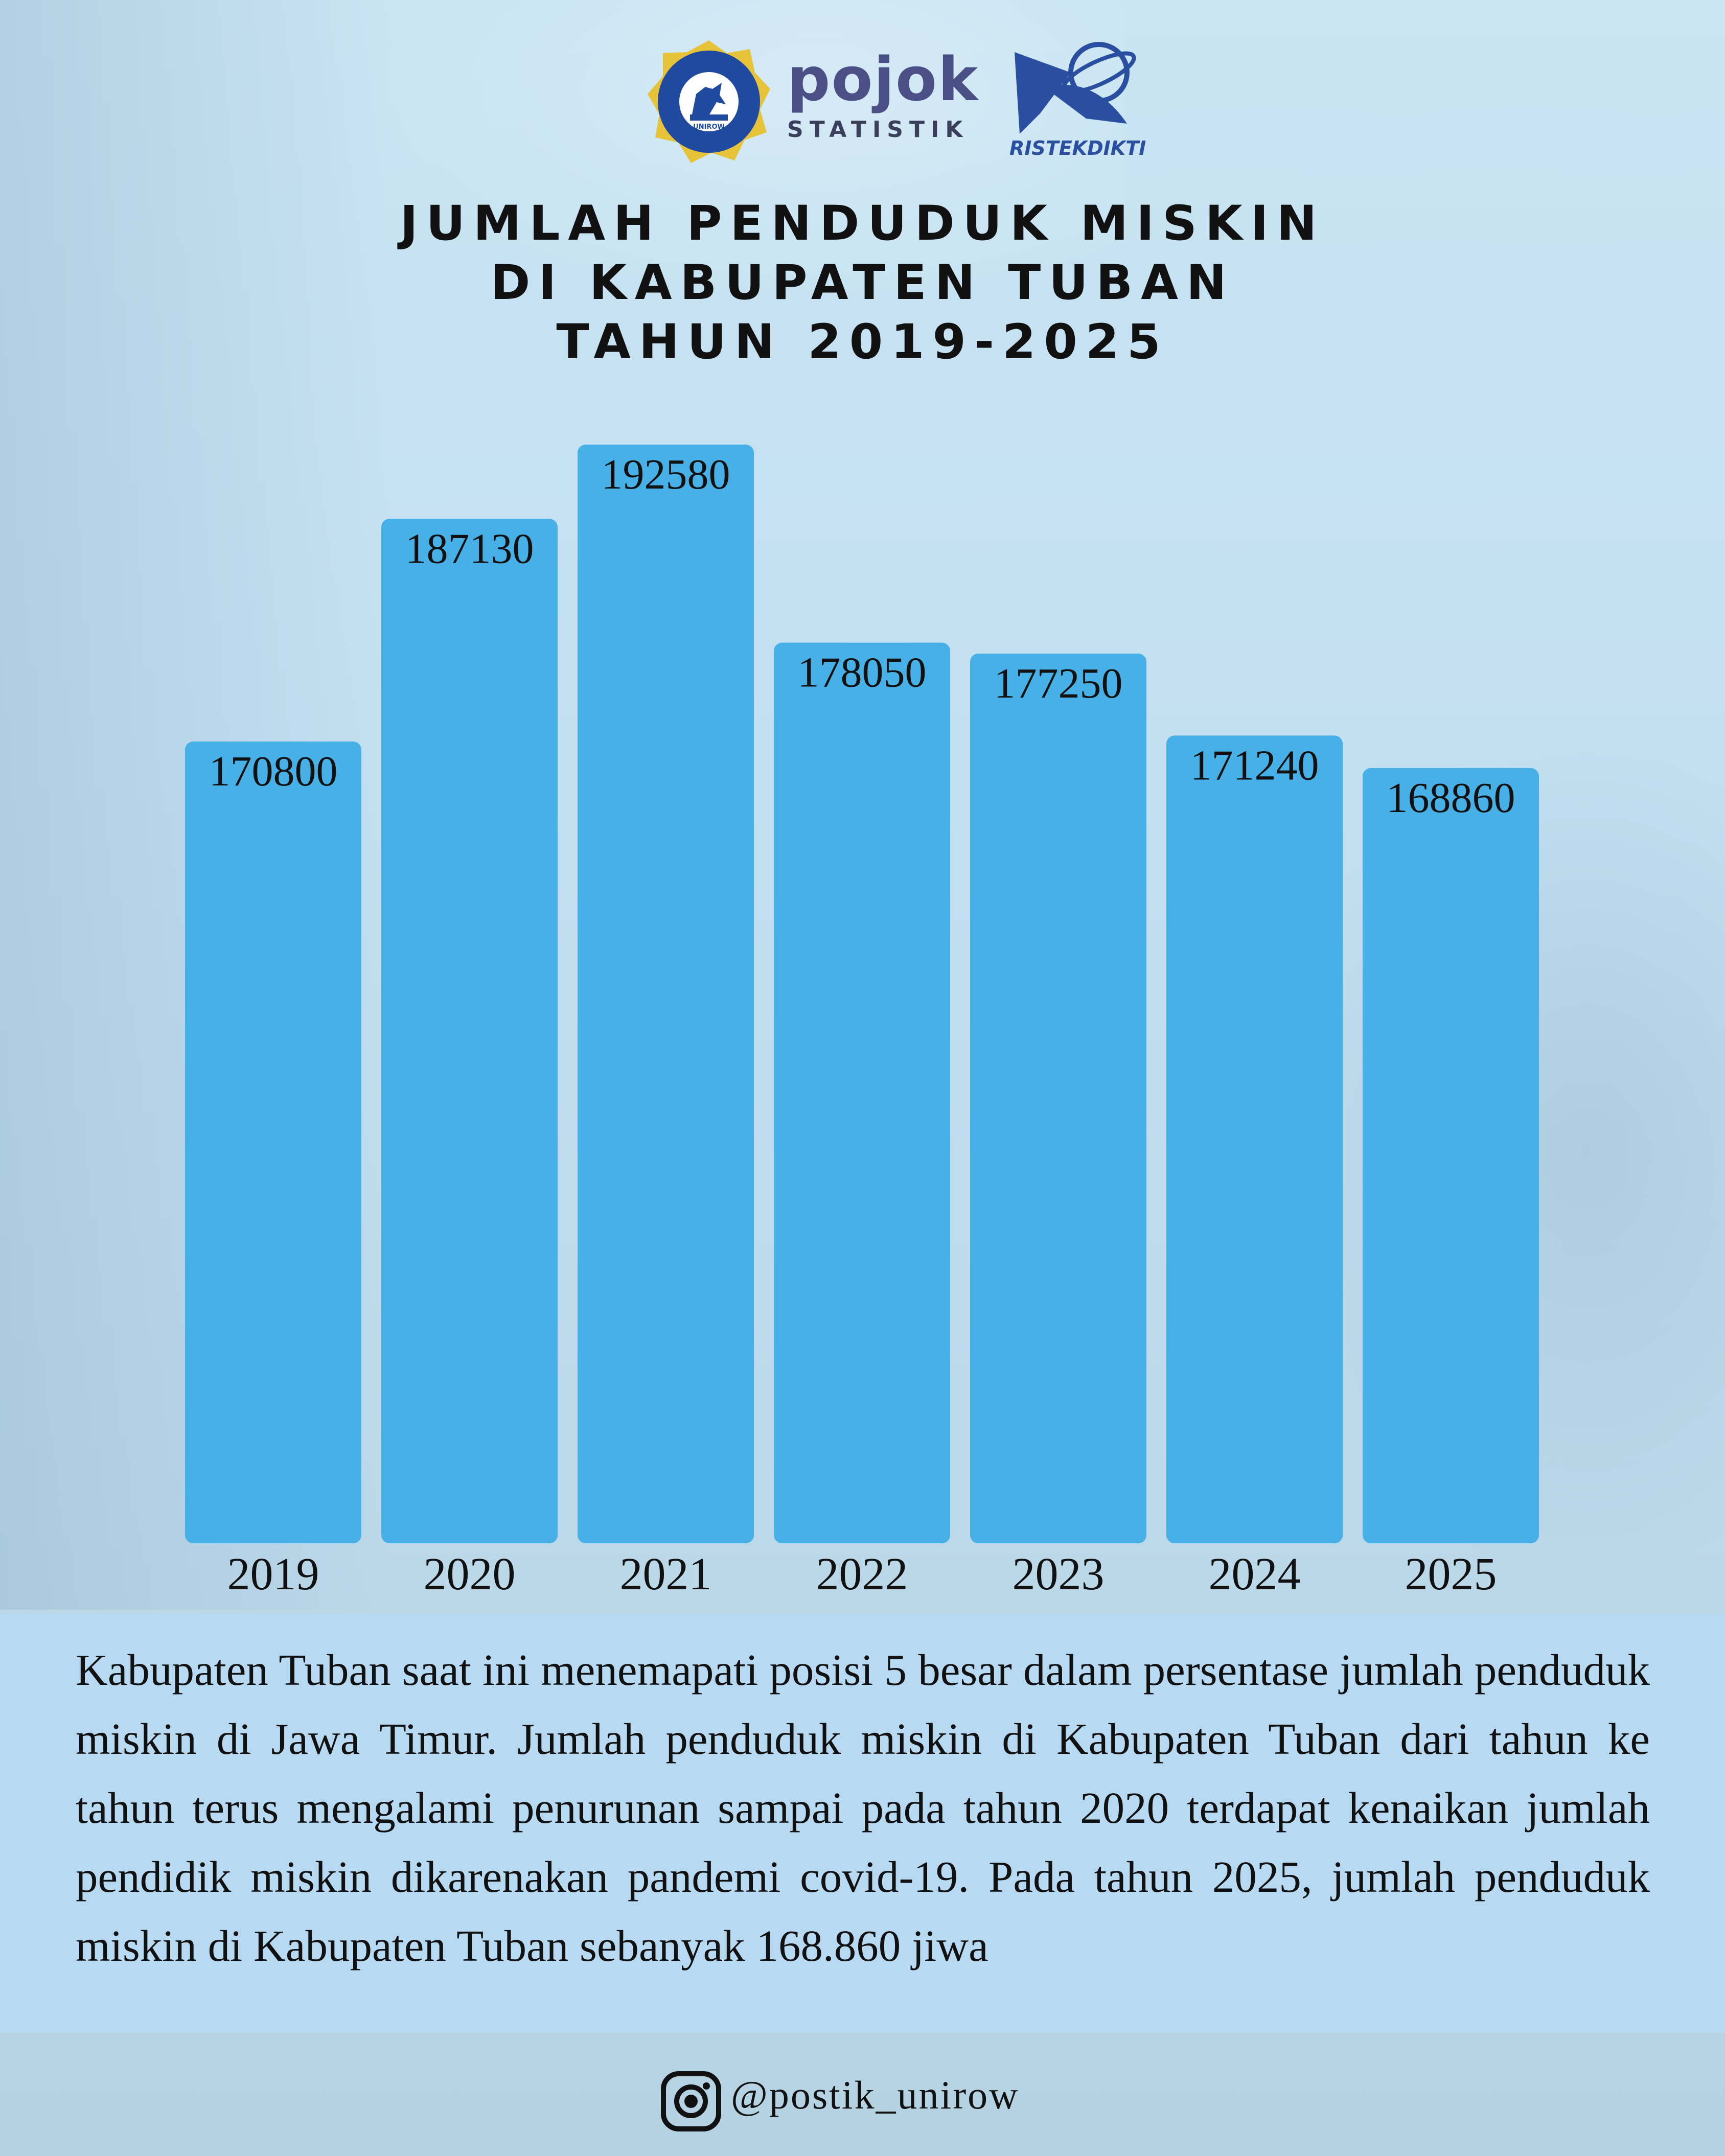 The width and height of the screenshot is (1725, 2156). Describe the element at coordinates (883, 79) in the screenshot. I see `pojok-wordmark: pojok` at that location.